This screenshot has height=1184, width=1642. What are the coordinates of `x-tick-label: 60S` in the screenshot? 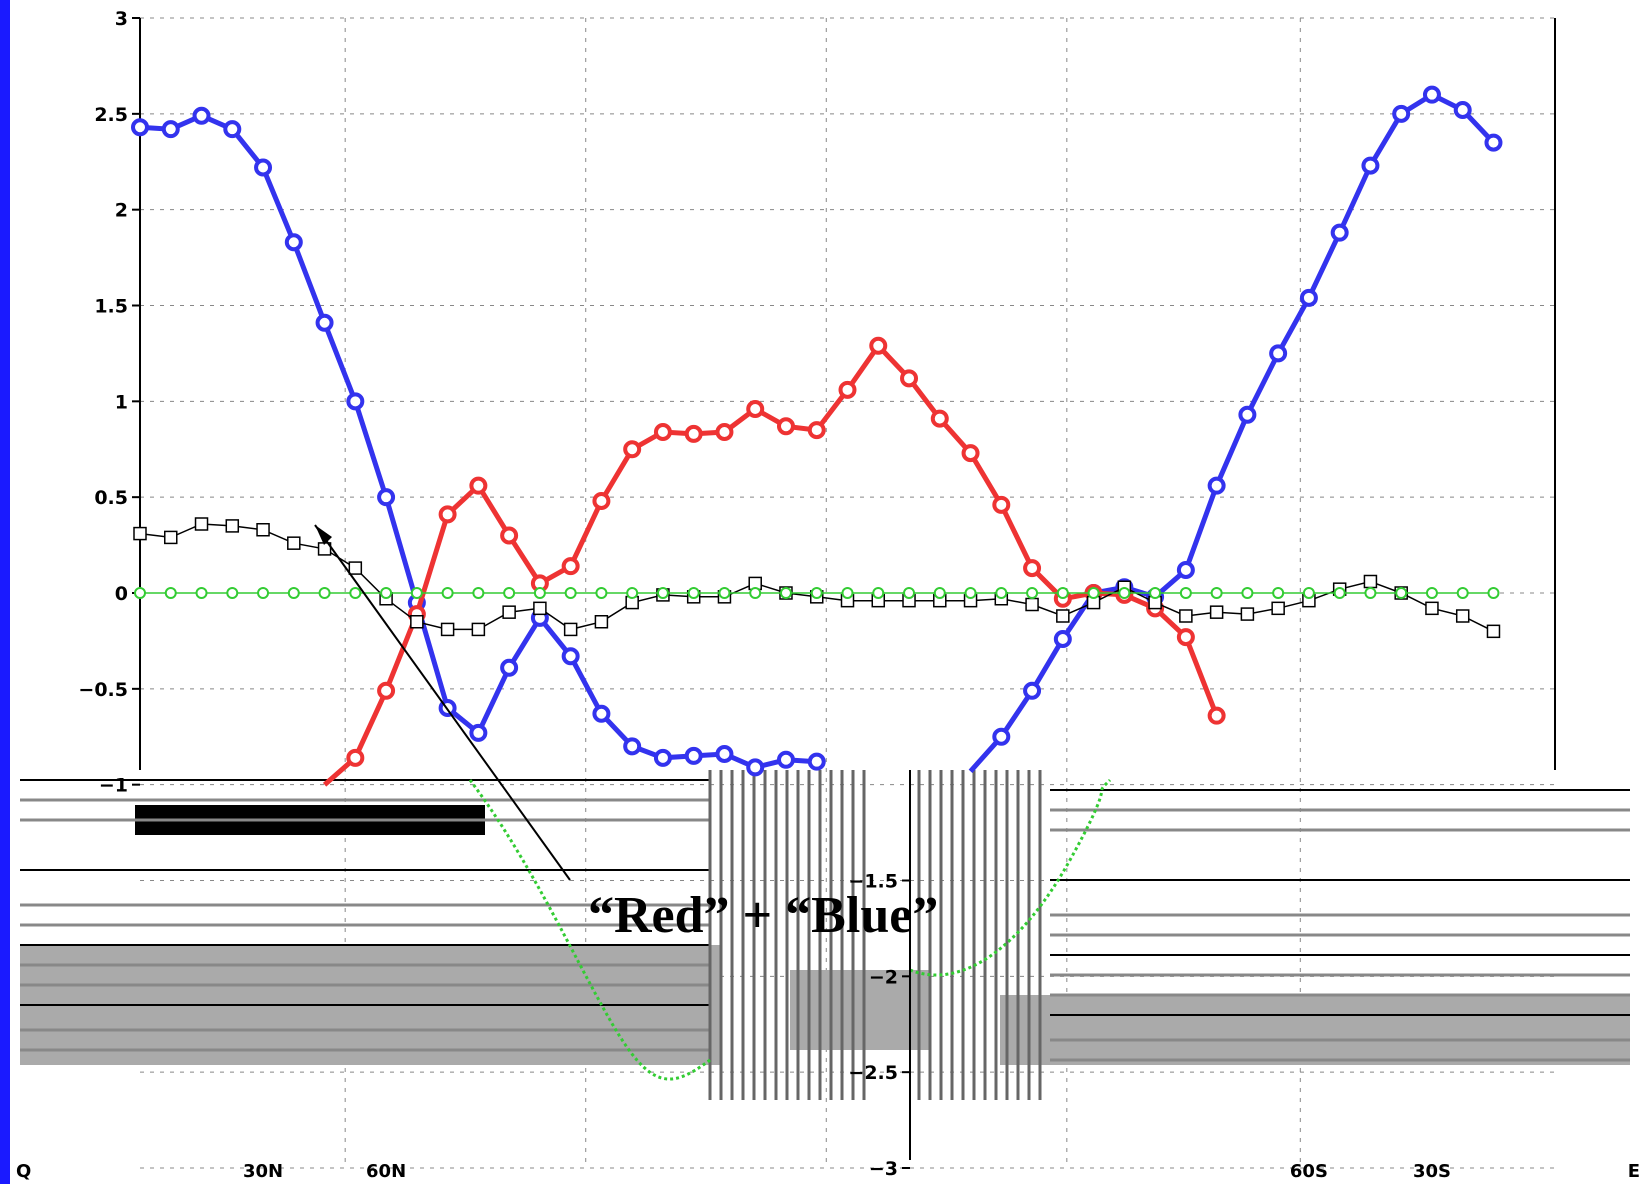 It's located at (1309, 1171).